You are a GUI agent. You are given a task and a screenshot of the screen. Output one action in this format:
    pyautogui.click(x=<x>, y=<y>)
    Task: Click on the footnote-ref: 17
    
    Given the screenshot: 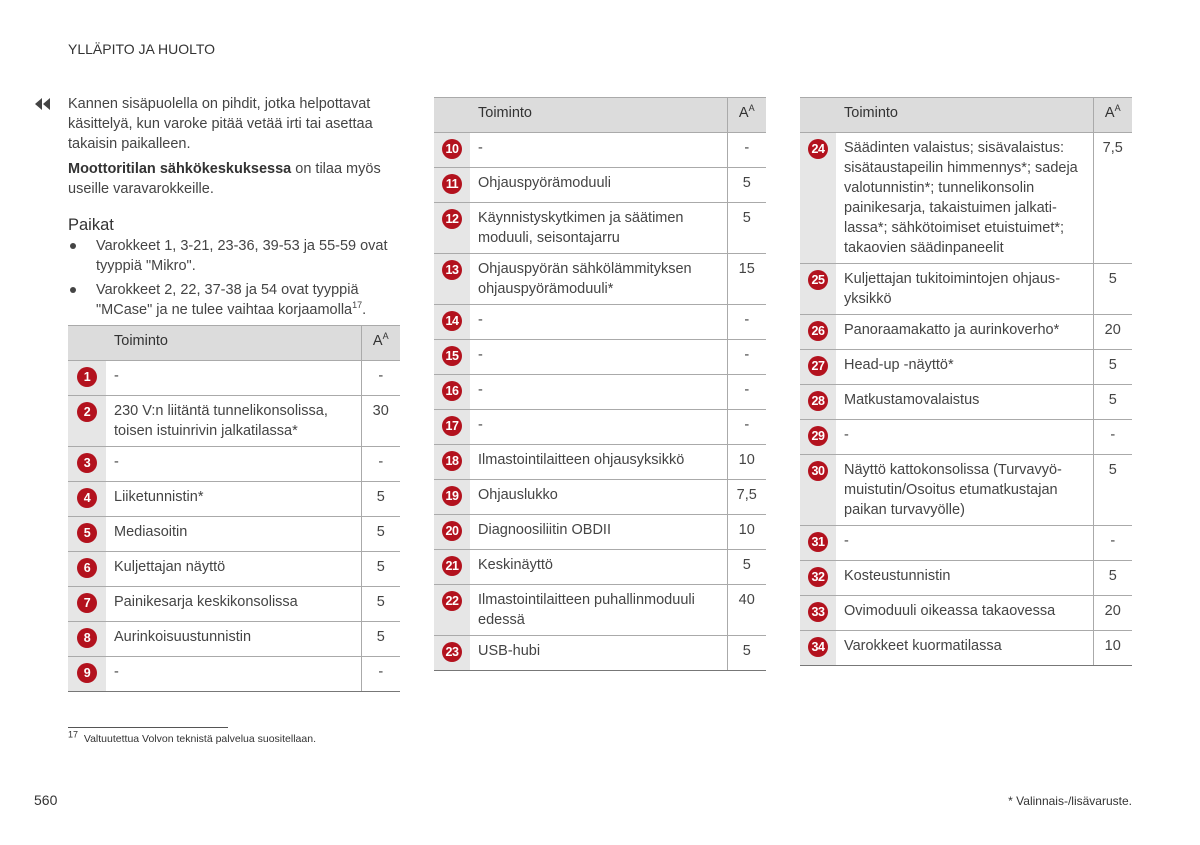 What is the action you would take?
    pyautogui.click(x=357, y=305)
    